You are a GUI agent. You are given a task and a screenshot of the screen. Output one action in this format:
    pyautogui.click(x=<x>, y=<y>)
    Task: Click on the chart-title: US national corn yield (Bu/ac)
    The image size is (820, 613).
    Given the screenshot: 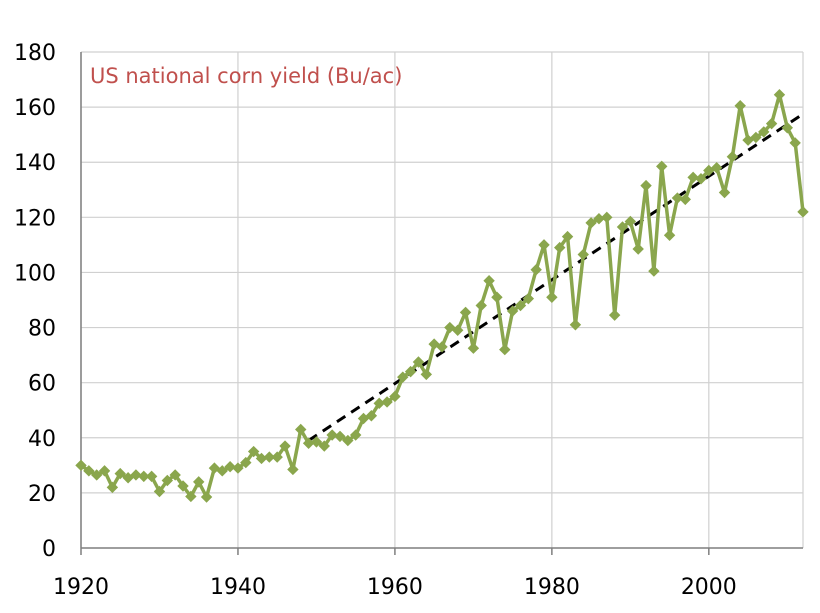 What is the action you would take?
    pyautogui.click(x=246, y=76)
    